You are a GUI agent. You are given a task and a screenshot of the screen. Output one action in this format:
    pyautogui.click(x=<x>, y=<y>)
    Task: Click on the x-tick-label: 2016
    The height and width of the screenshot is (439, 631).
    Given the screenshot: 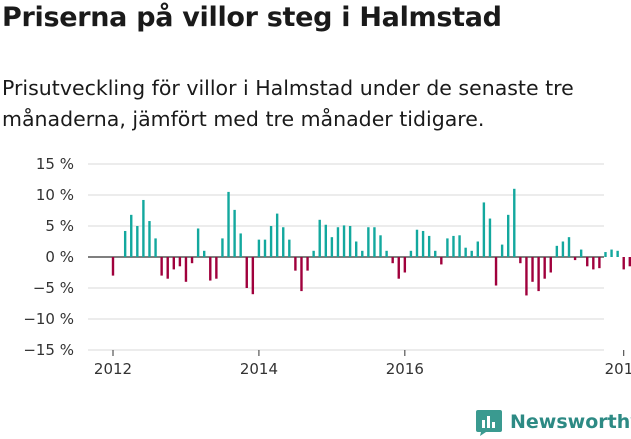 What is the action you would take?
    pyautogui.click(x=405, y=369)
    